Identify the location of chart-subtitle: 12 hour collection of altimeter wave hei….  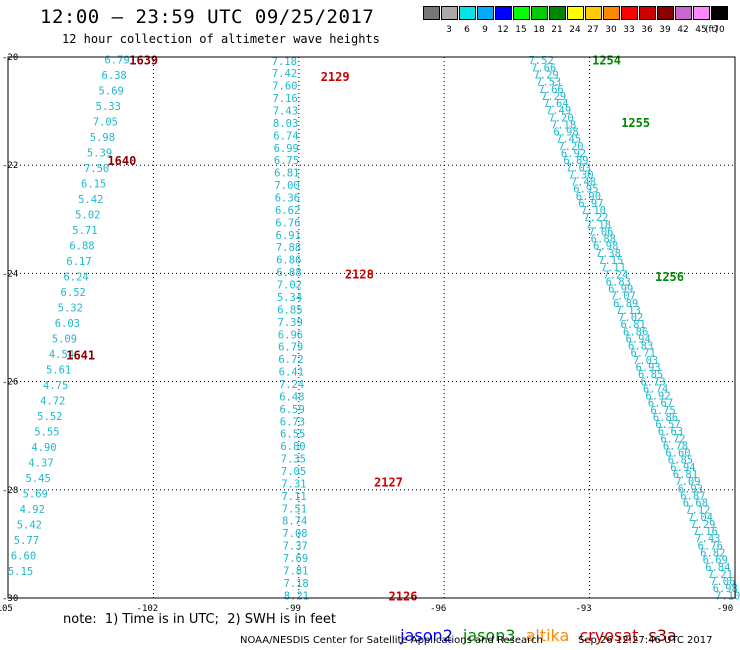
(221, 39).